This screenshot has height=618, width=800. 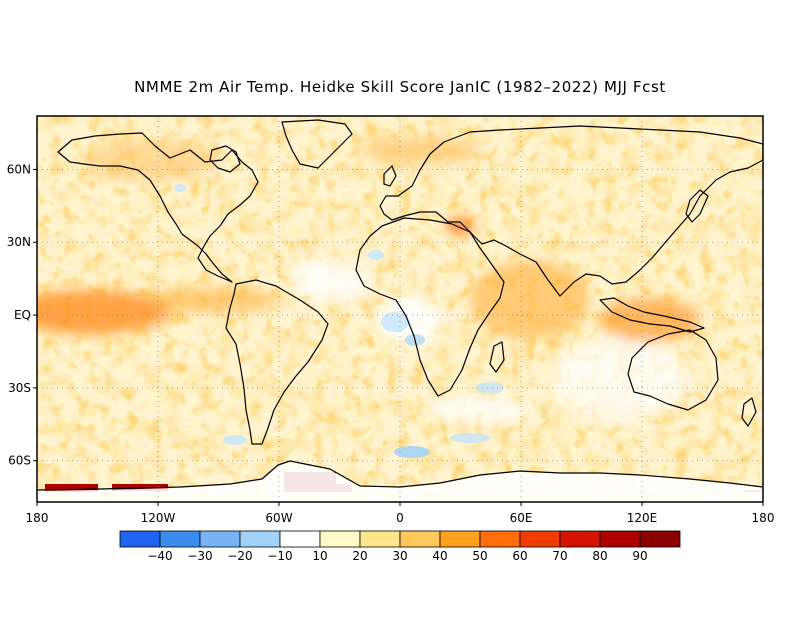 I want to click on coast-eurasia, so click(x=571, y=211).